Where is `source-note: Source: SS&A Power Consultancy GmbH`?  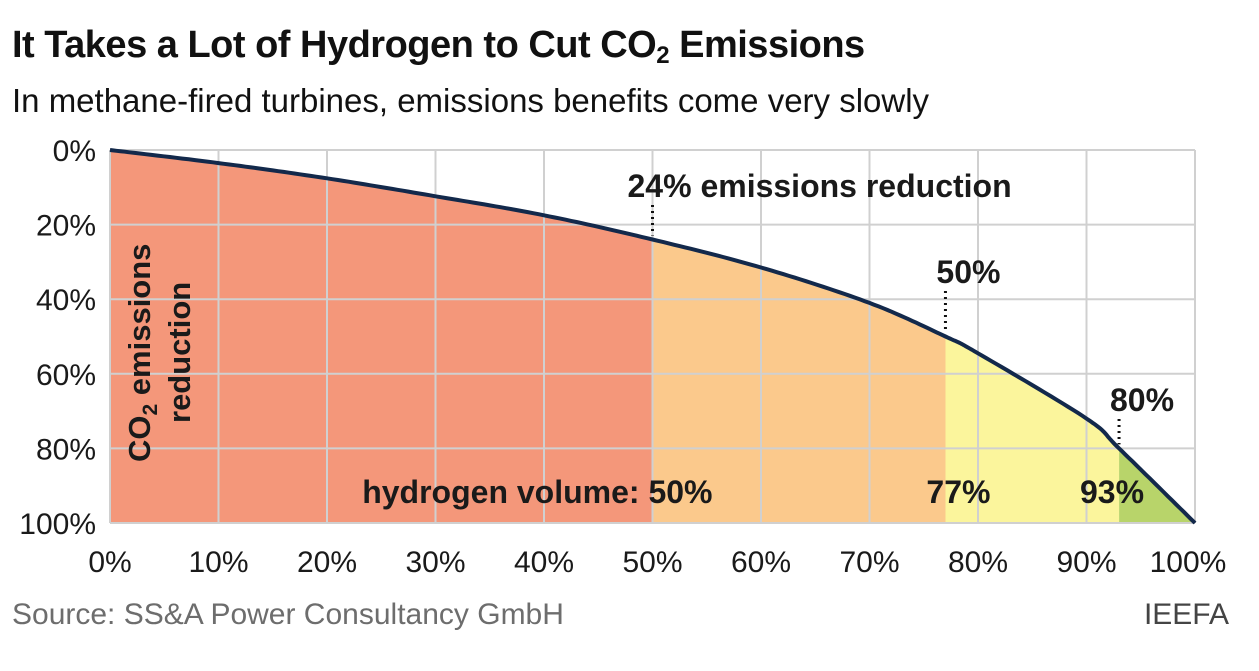 source-note: Source: SS&A Power Consultancy GmbH is located at coordinates (288, 614).